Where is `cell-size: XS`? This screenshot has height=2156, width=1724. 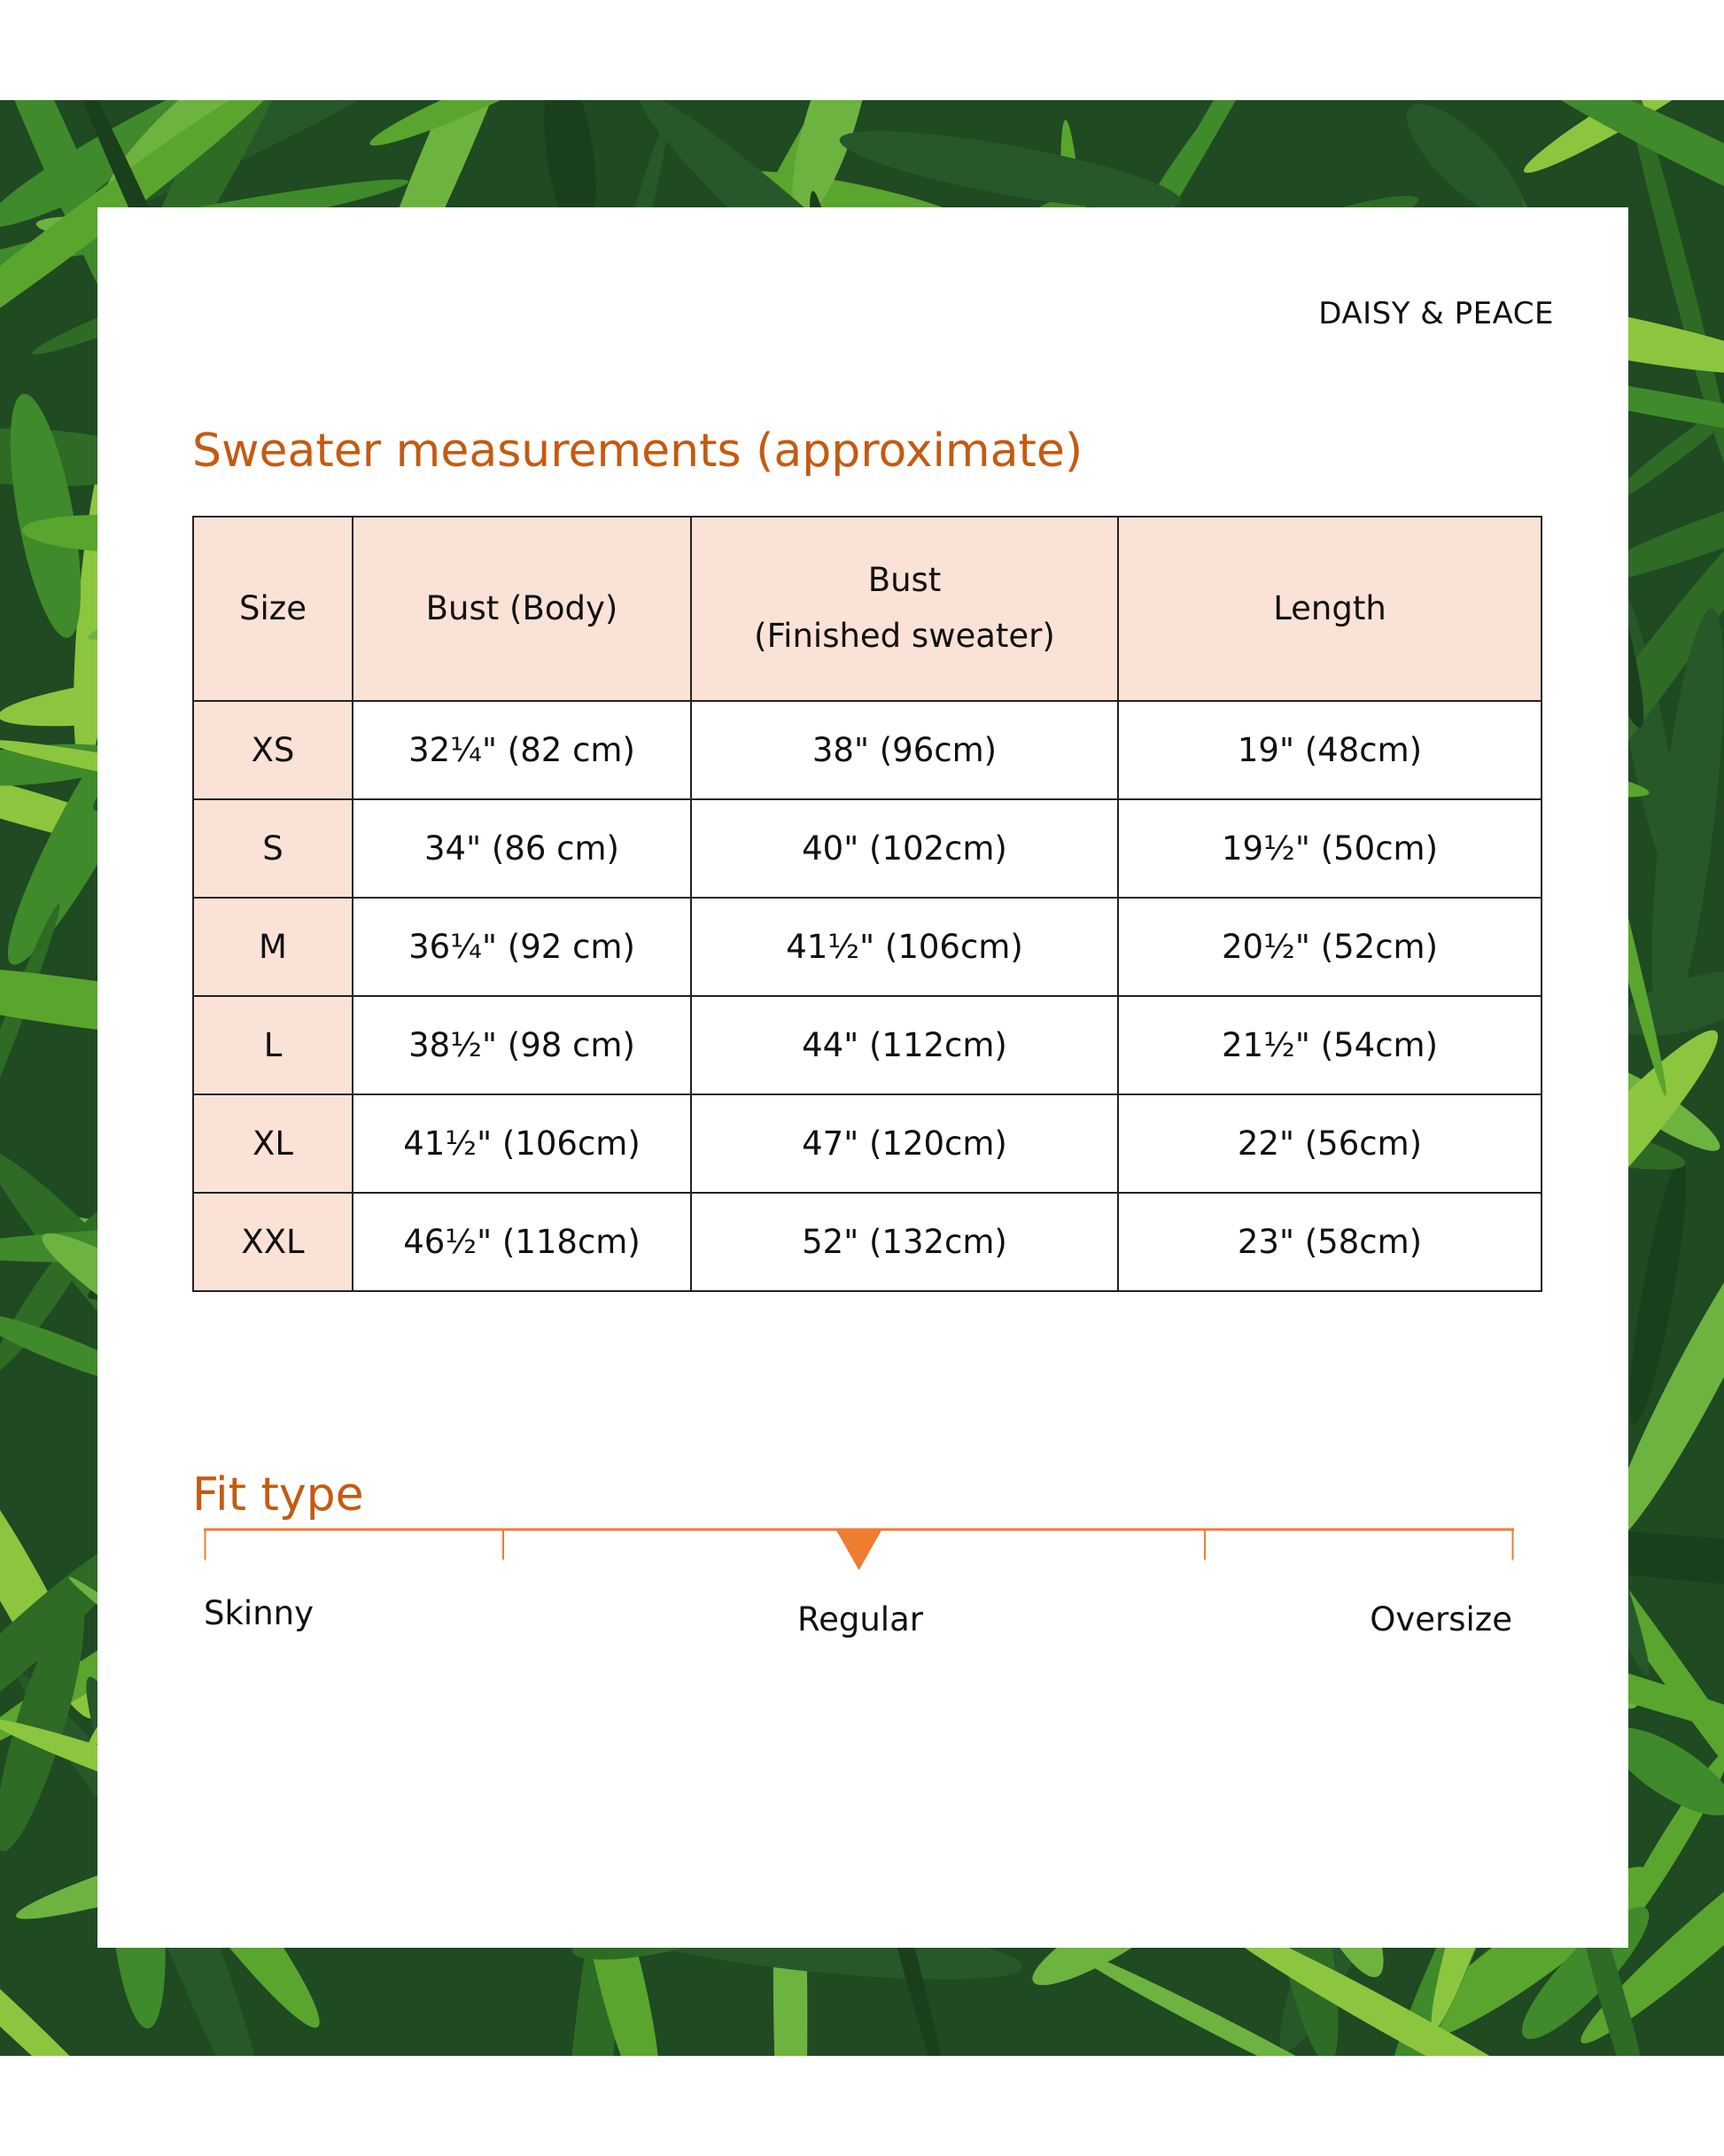
cell-size: XS is located at coordinates (272, 750).